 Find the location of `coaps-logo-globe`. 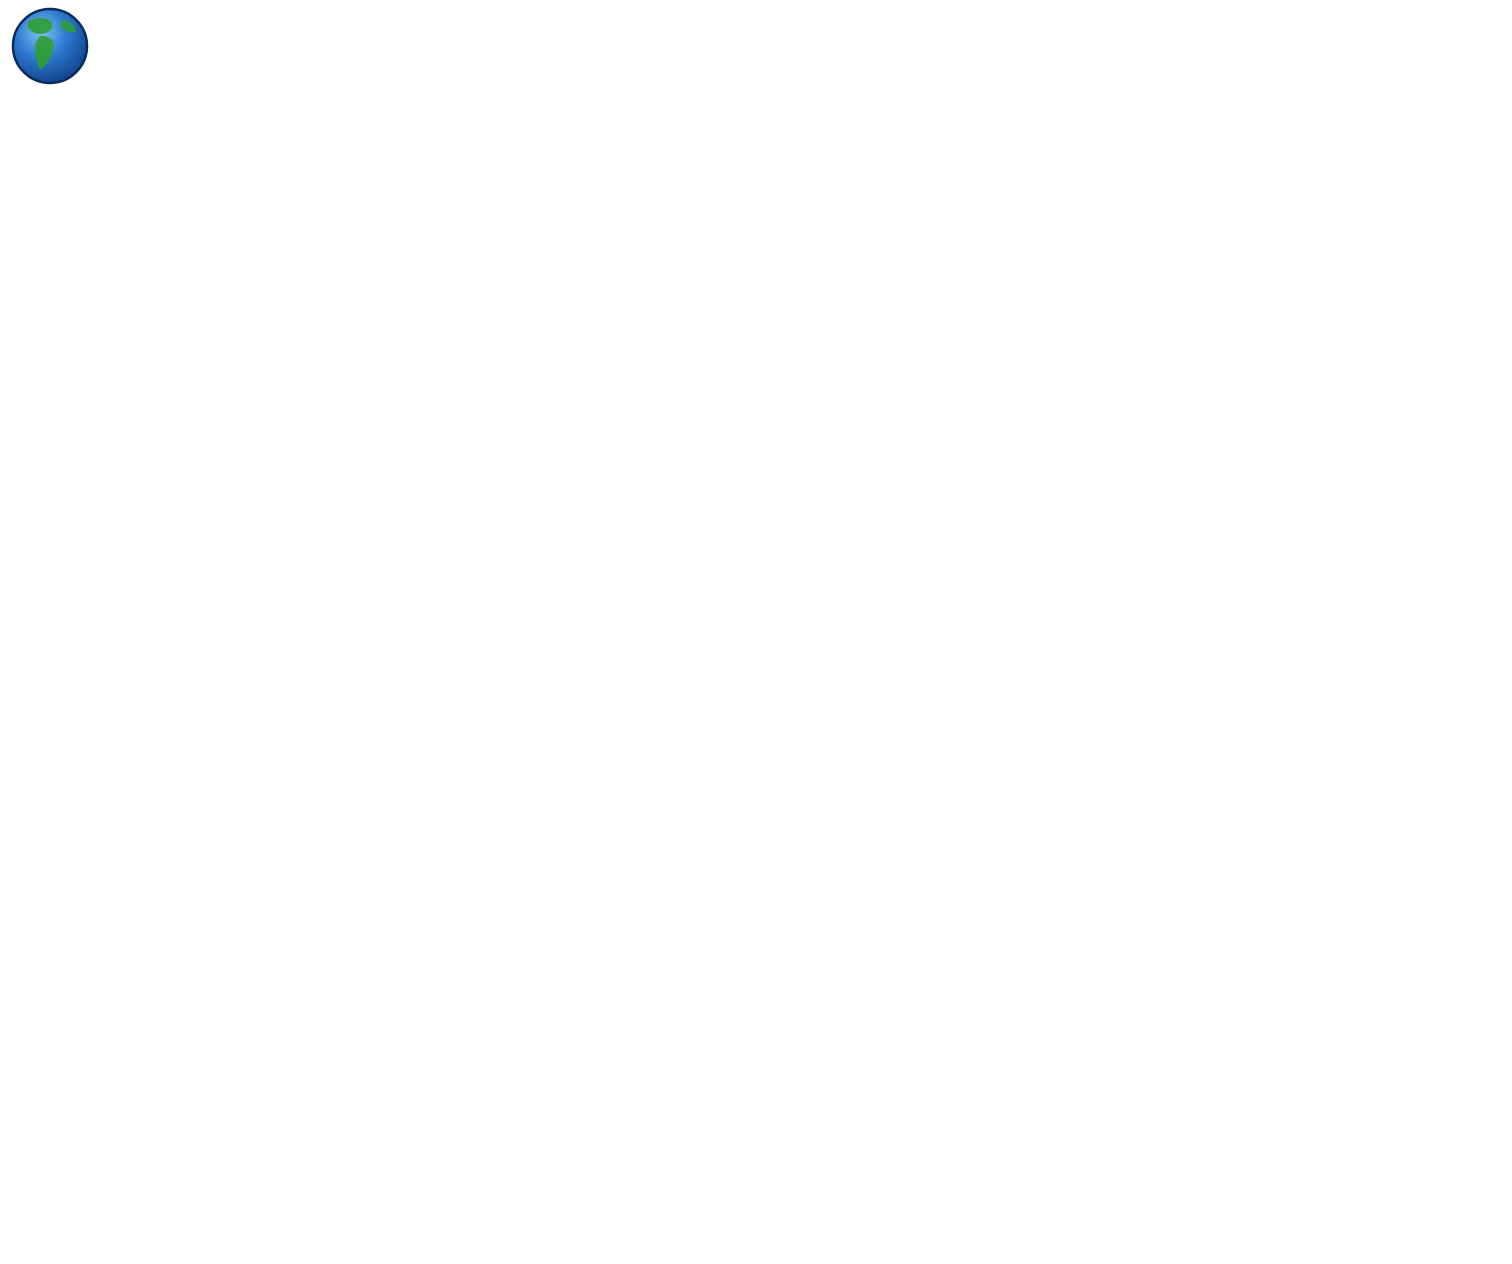

coaps-logo-globe is located at coordinates (50, 46).